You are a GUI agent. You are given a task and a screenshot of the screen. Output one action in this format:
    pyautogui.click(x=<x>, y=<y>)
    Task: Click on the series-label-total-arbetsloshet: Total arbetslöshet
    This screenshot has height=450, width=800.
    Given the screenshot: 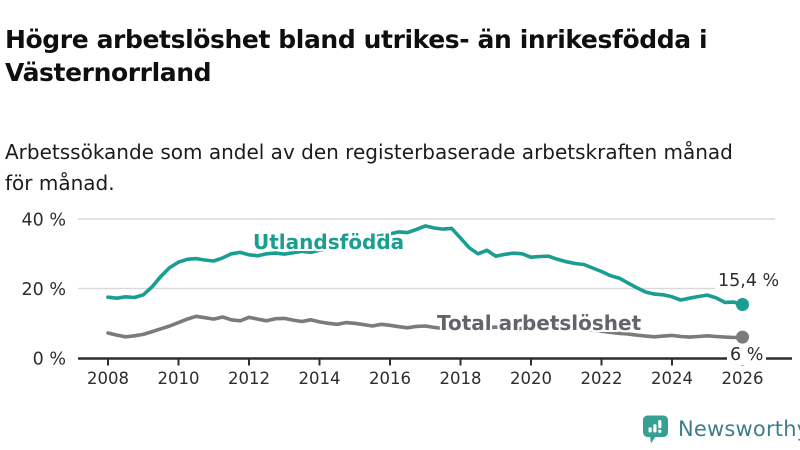 What is the action you would take?
    pyautogui.click(x=539, y=323)
    